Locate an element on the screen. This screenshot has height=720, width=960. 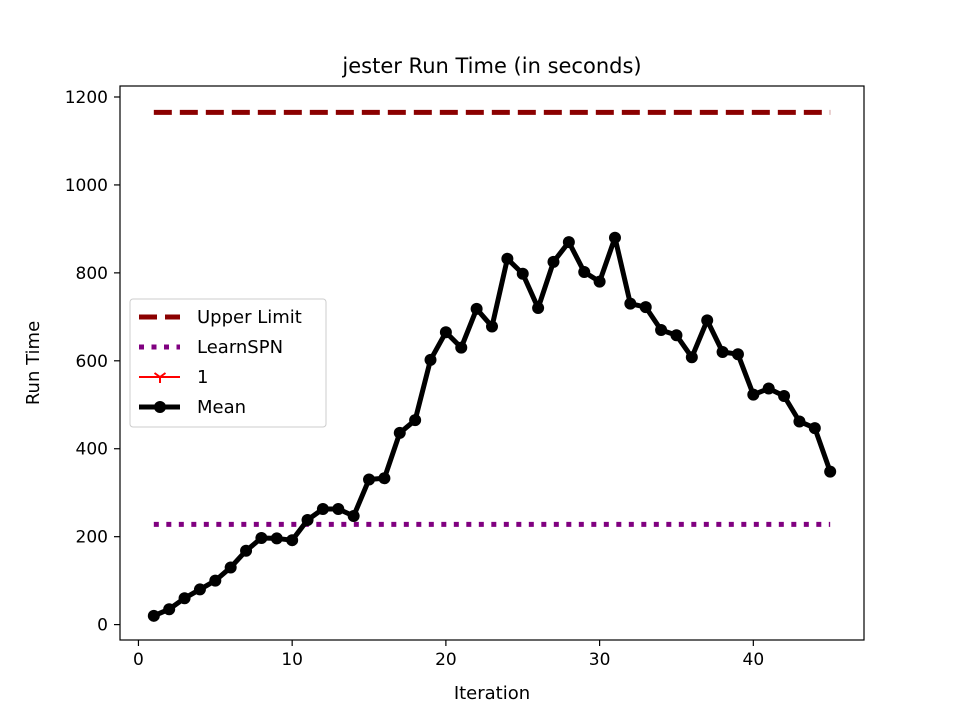
y-tick-label: 600 is located at coordinates (92, 362).